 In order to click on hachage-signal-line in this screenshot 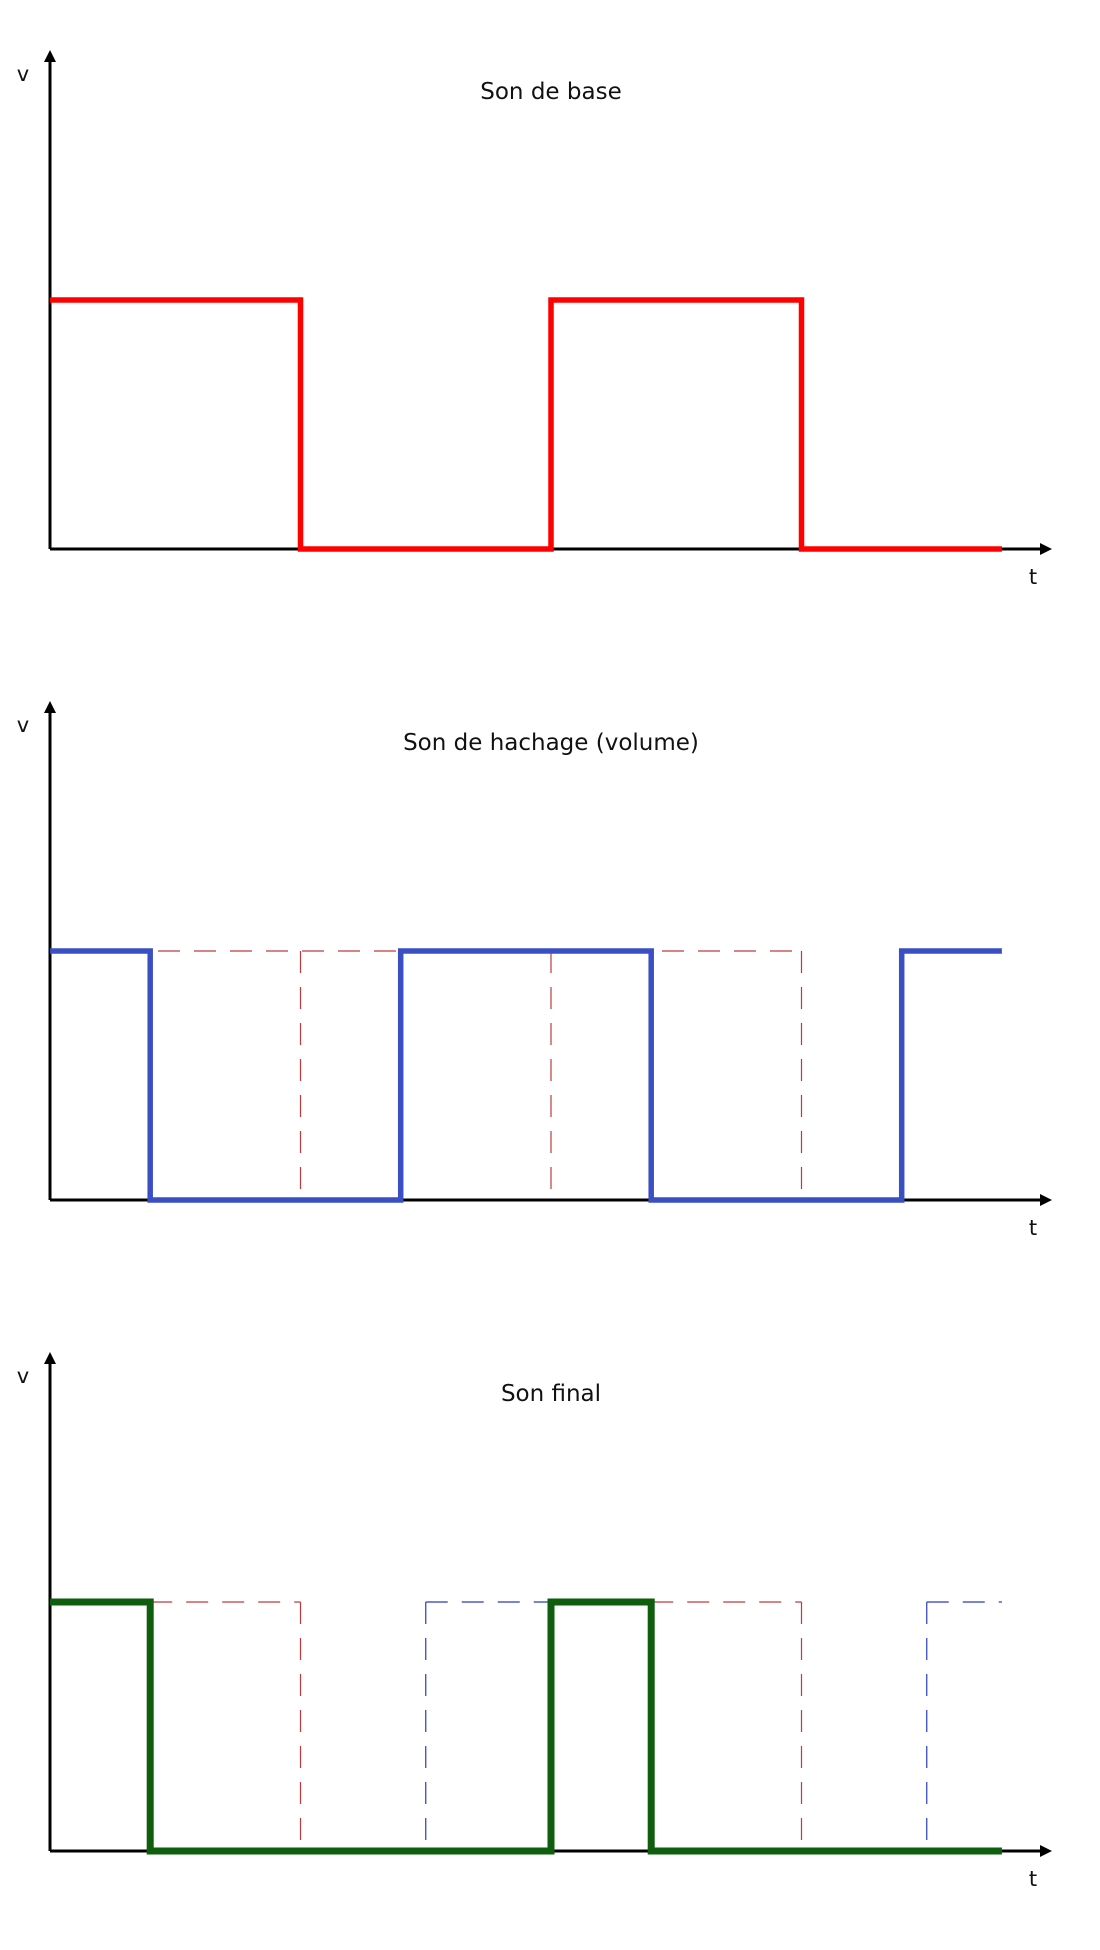, I will do `click(526, 1075)`.